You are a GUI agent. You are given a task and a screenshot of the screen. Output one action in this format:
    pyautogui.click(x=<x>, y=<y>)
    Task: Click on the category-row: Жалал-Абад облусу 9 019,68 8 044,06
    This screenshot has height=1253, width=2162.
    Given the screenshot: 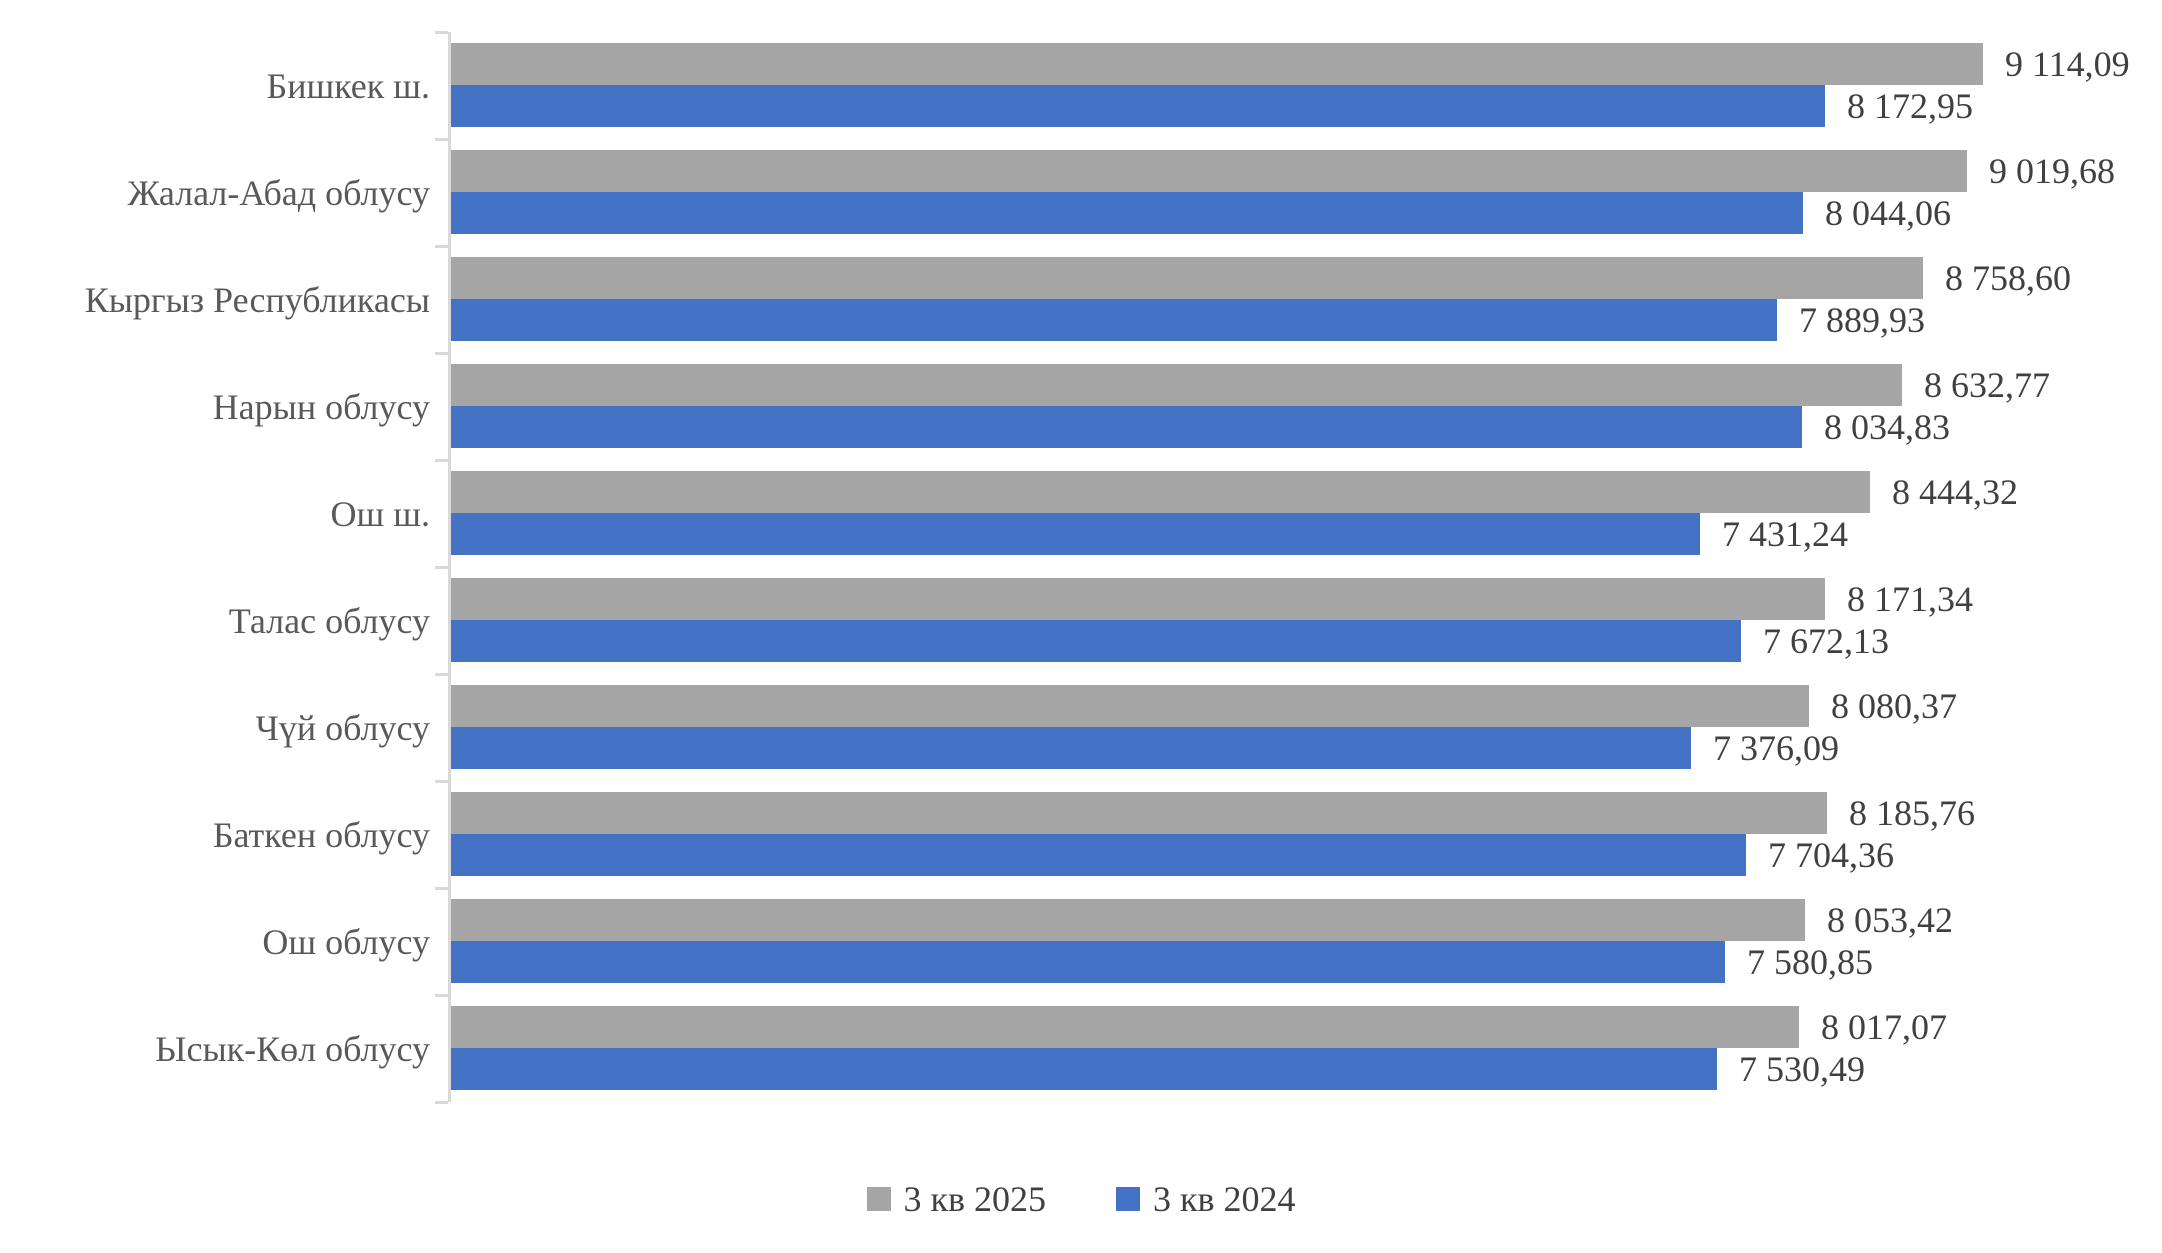 What is the action you would take?
    pyautogui.click(x=1121, y=192)
    